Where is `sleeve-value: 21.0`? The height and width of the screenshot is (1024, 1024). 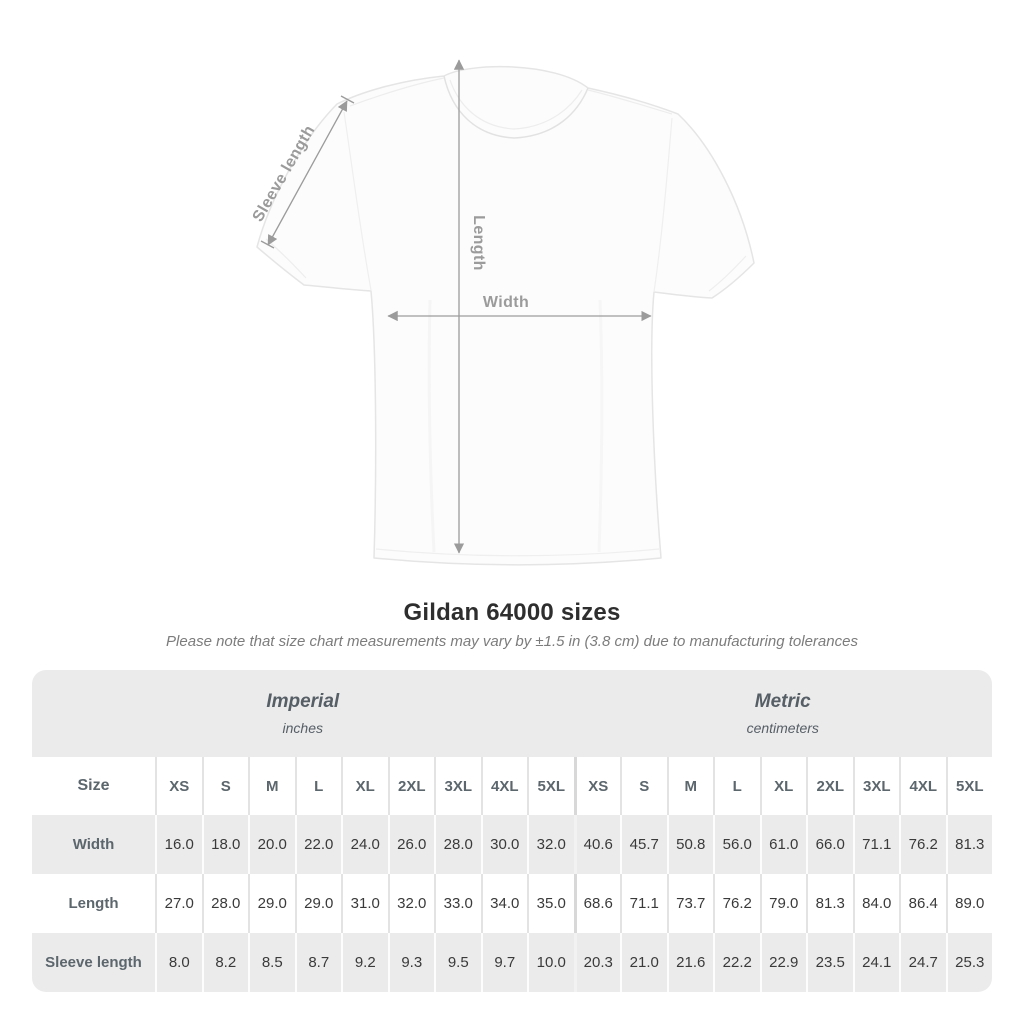
sleeve-value: 21.0 is located at coordinates (643, 962).